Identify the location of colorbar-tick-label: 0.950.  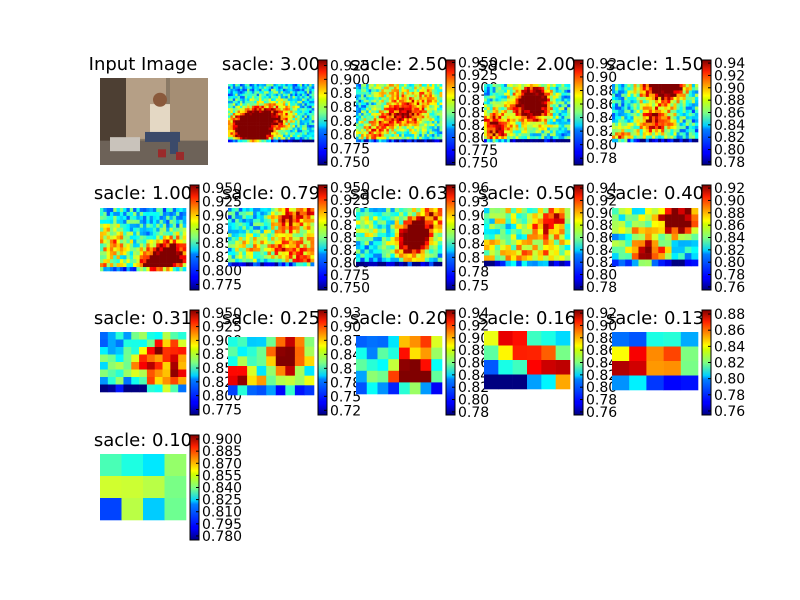
(478, 64).